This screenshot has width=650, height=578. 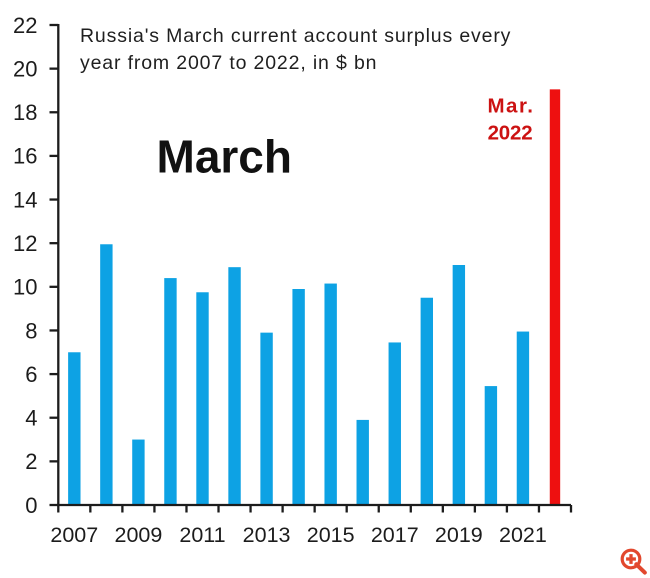 What do you see at coordinates (267, 535) in the screenshot?
I see `svg-text: 2013` at bounding box center [267, 535].